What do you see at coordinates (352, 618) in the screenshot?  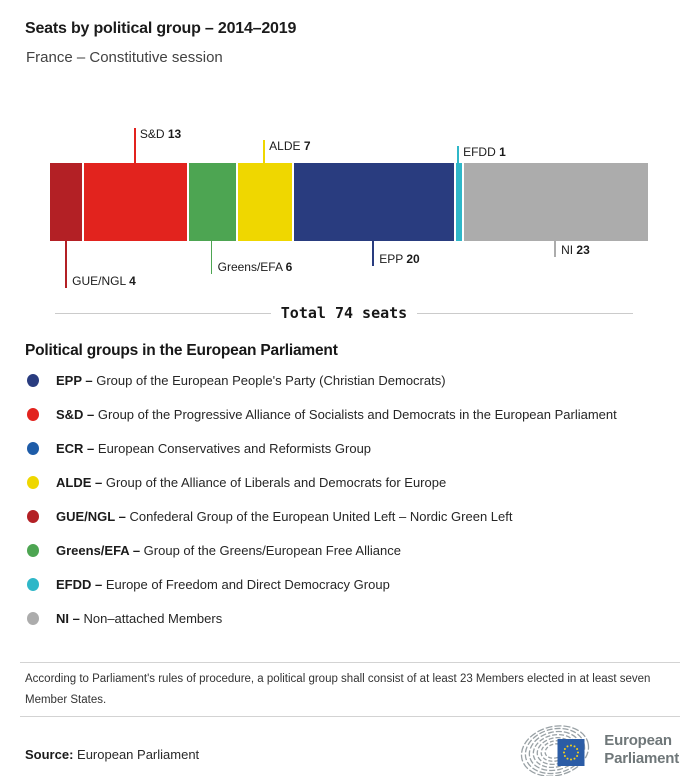 I see `legend-item-ni: NI – Non–attached Members` at bounding box center [352, 618].